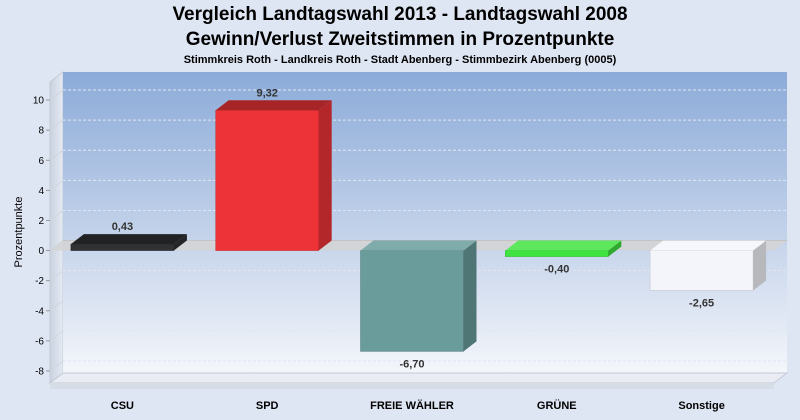 This screenshot has height=420, width=800. What do you see at coordinates (267, 406) in the screenshot?
I see `x-category-label: SPD` at bounding box center [267, 406].